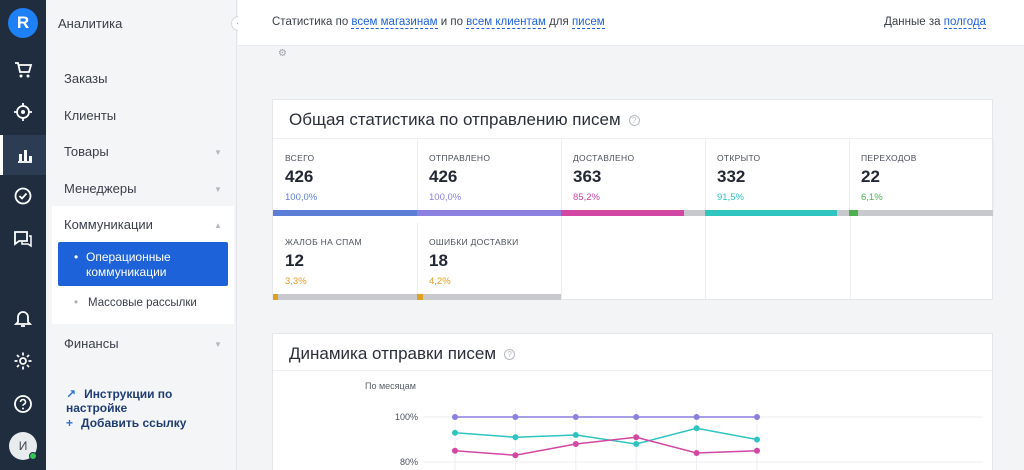 Image resolution: width=1024 pixels, height=470 pixels. Describe the element at coordinates (455, 119) in the screenshot. I see `card-title-text: Общая статистика по отправлению писем` at that location.